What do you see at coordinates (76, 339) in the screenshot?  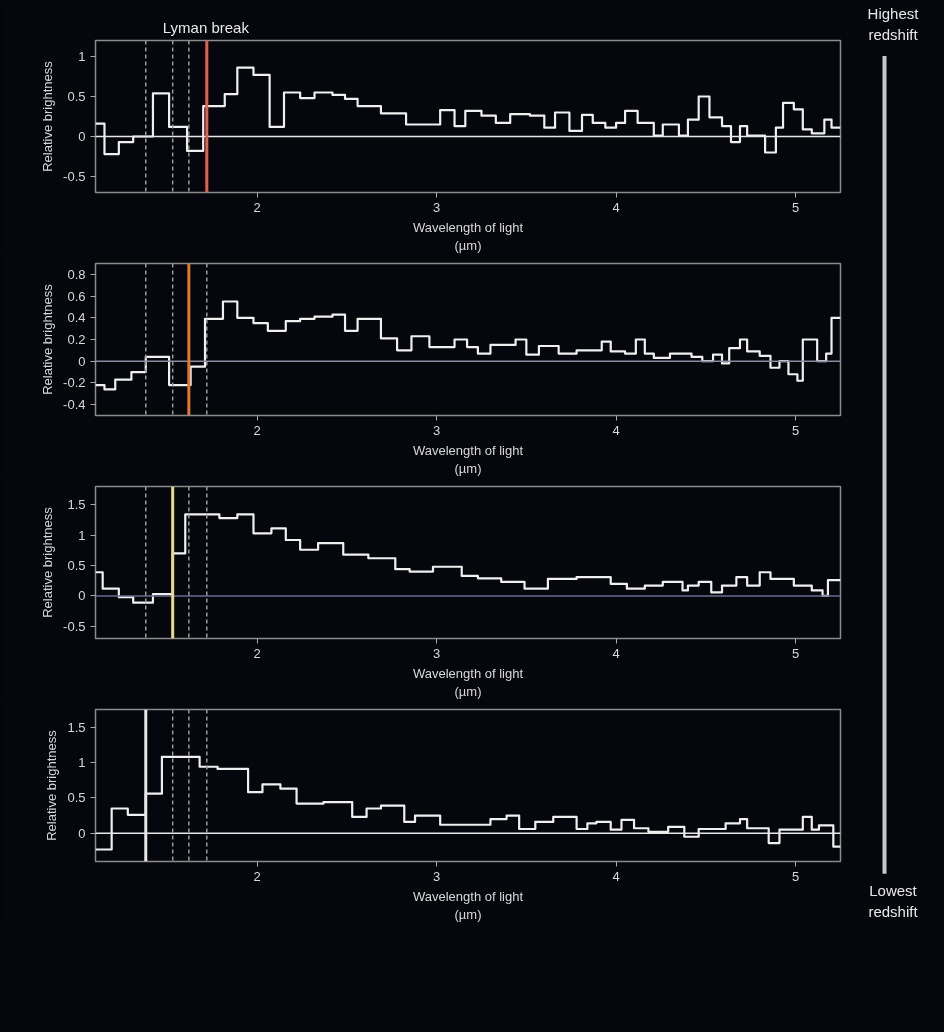 I see `y-tick-label: 0.2` at bounding box center [76, 339].